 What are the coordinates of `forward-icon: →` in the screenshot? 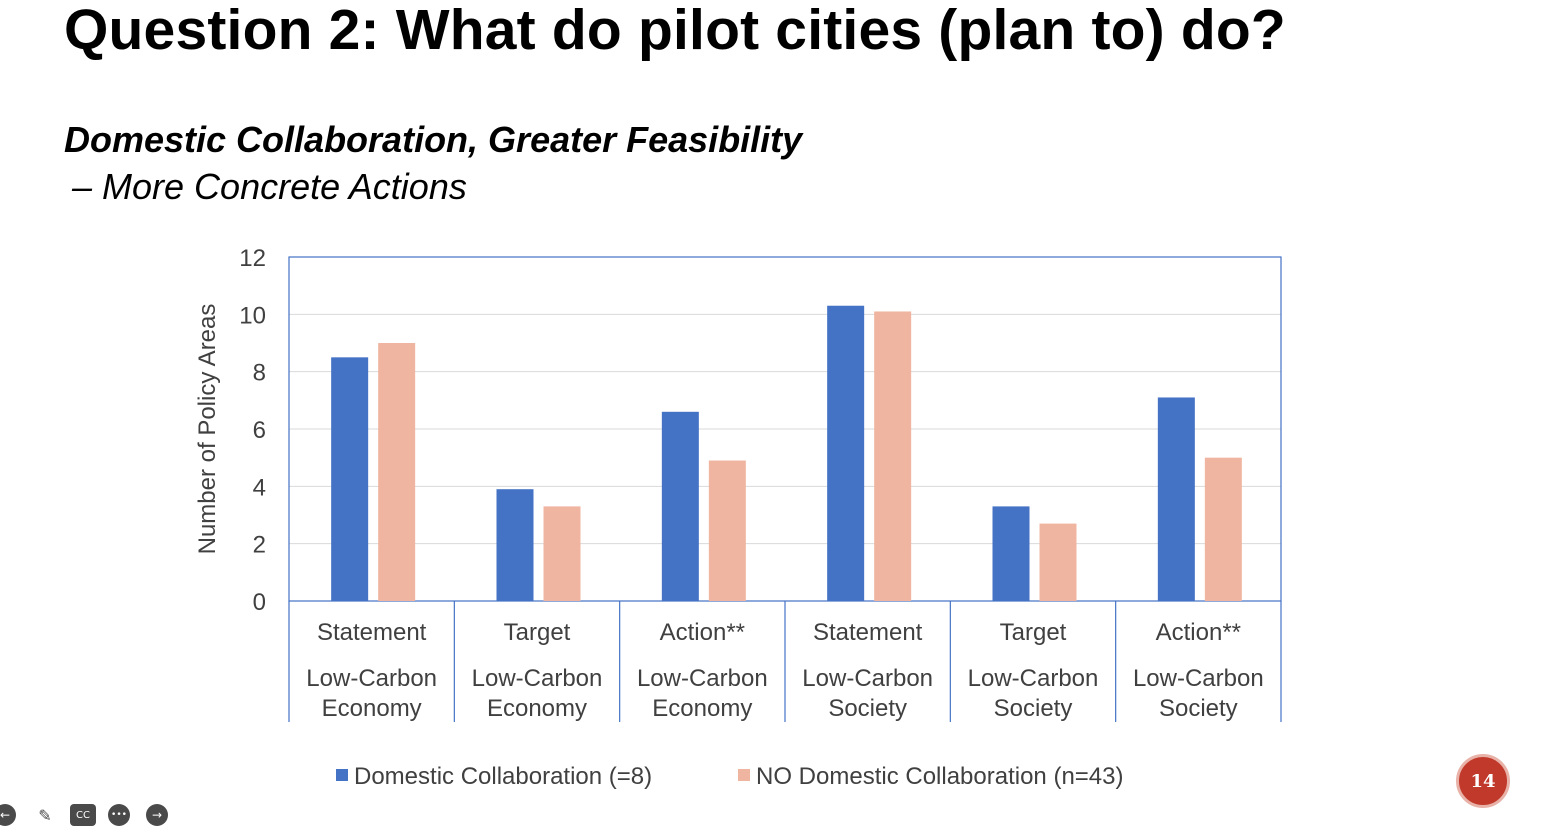 It's located at (157, 815).